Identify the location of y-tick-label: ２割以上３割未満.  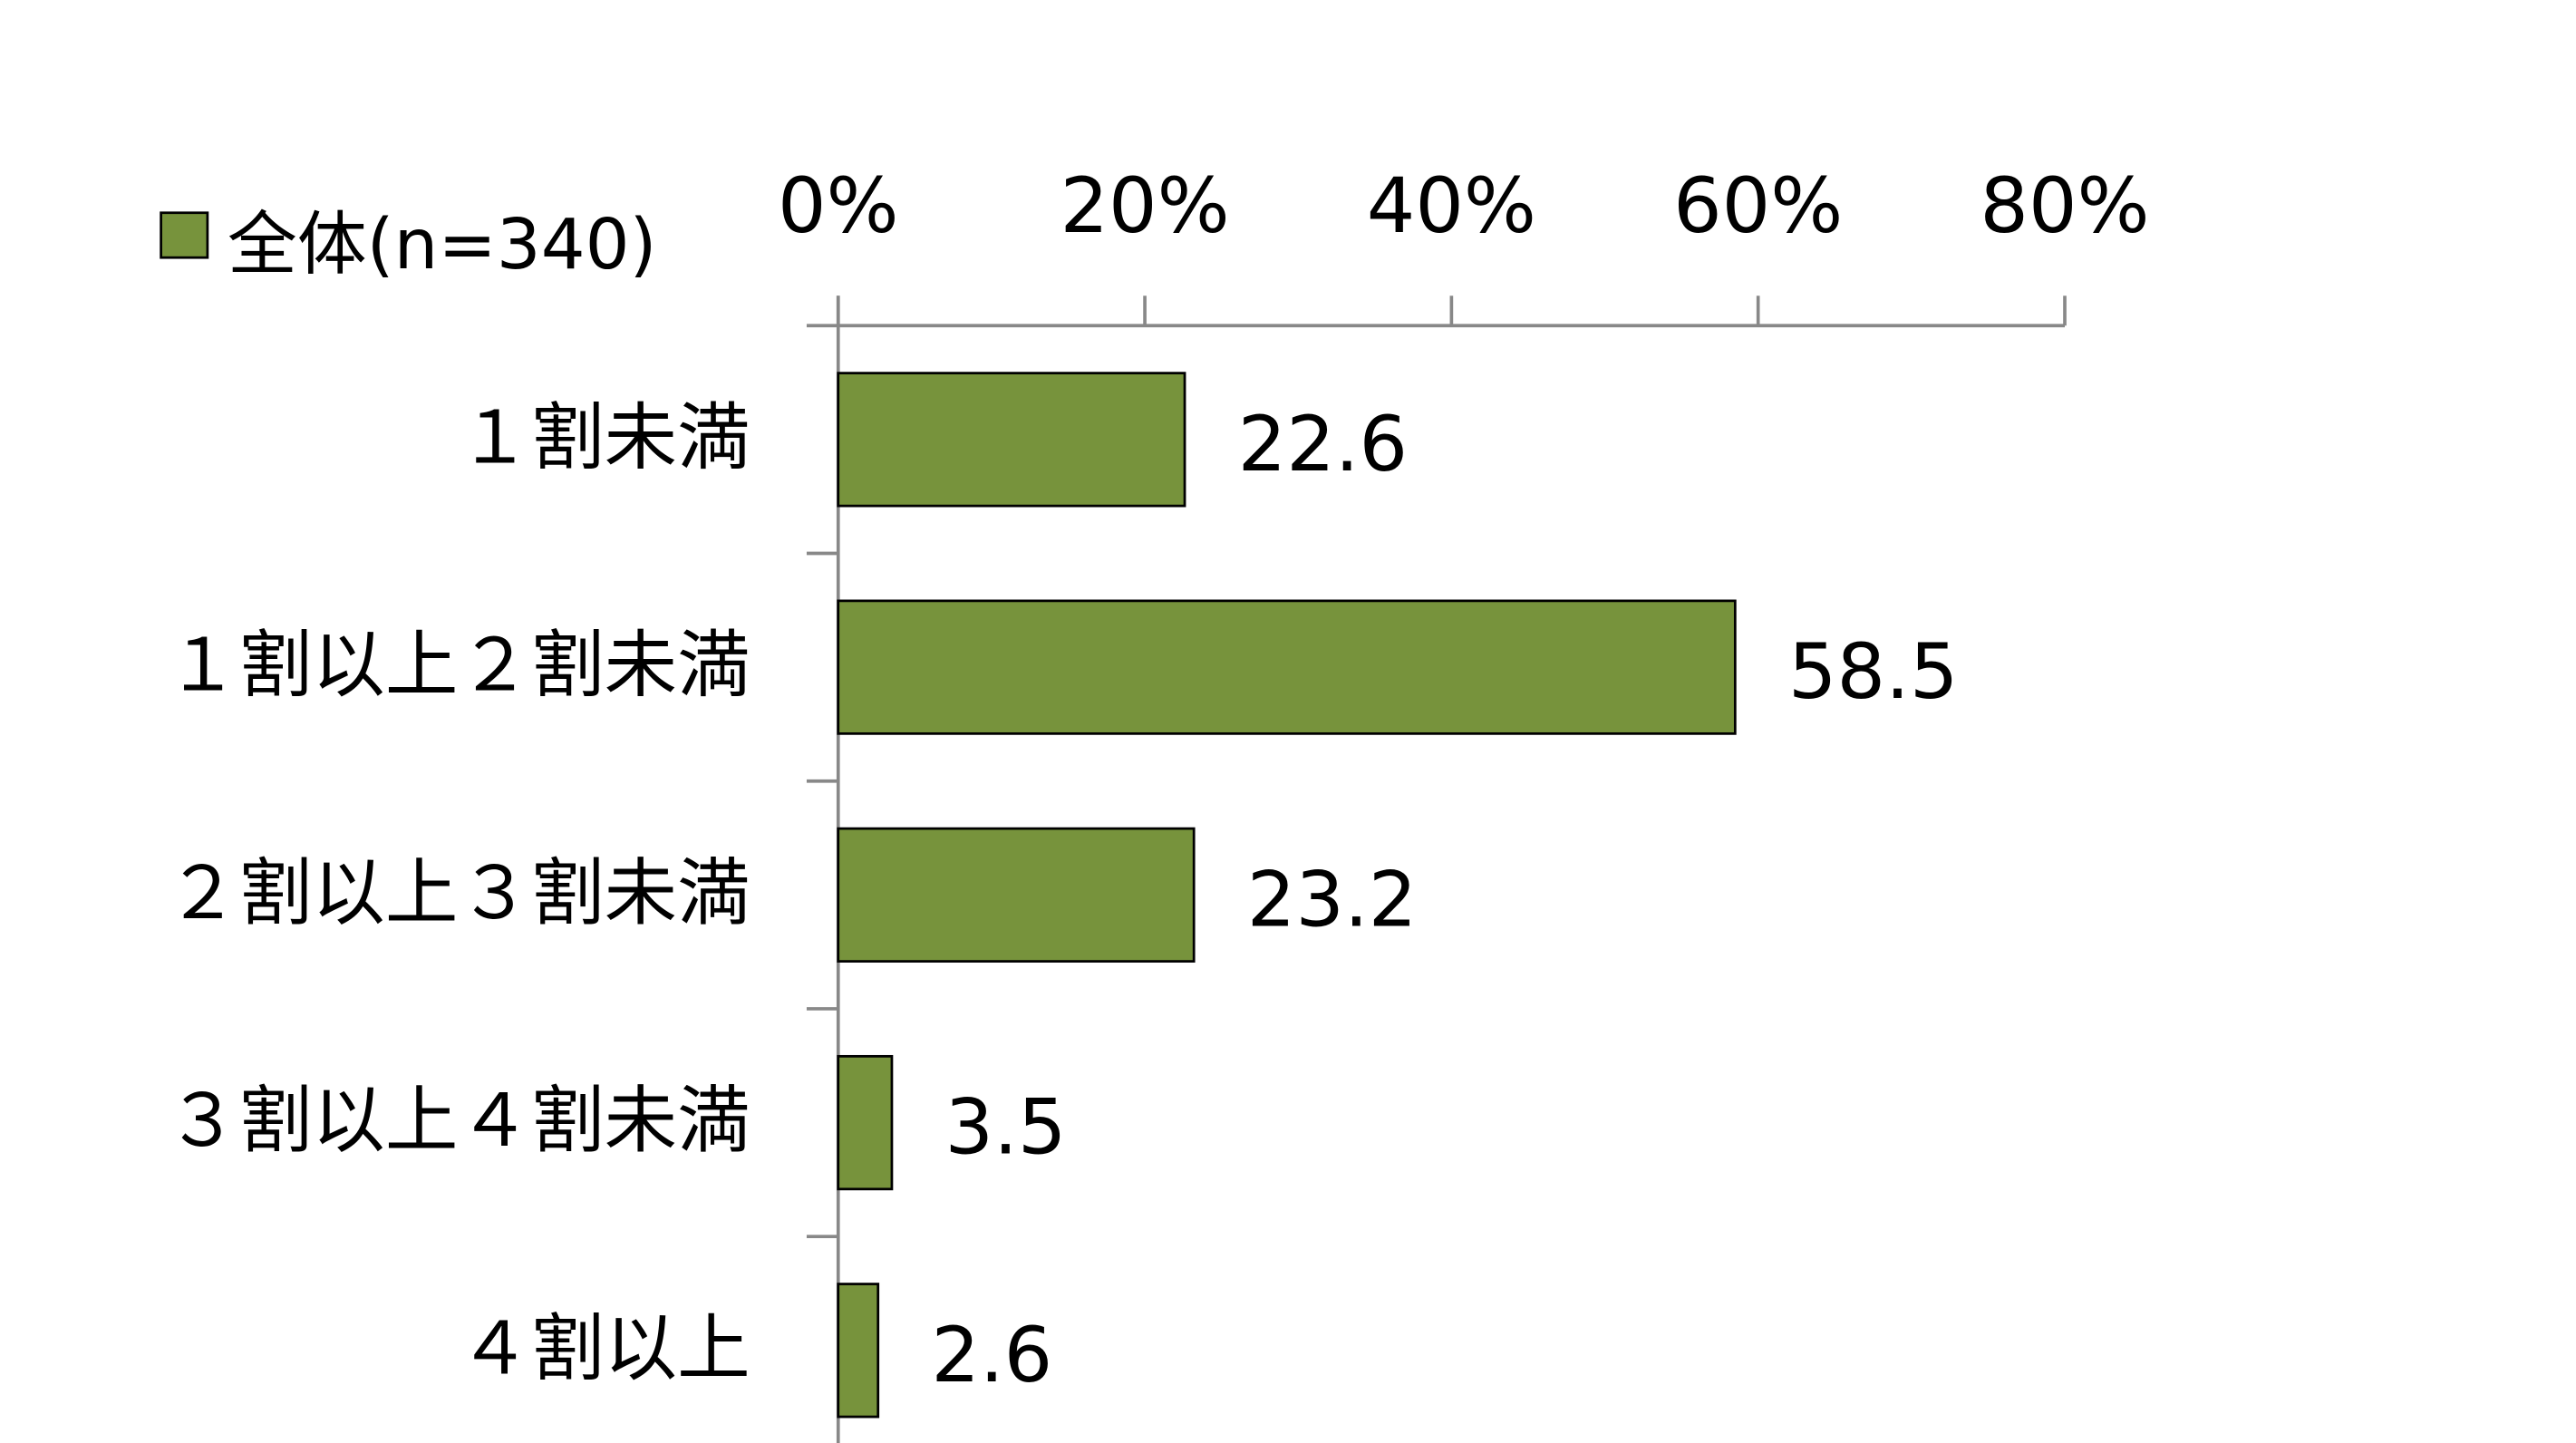
(458, 893).